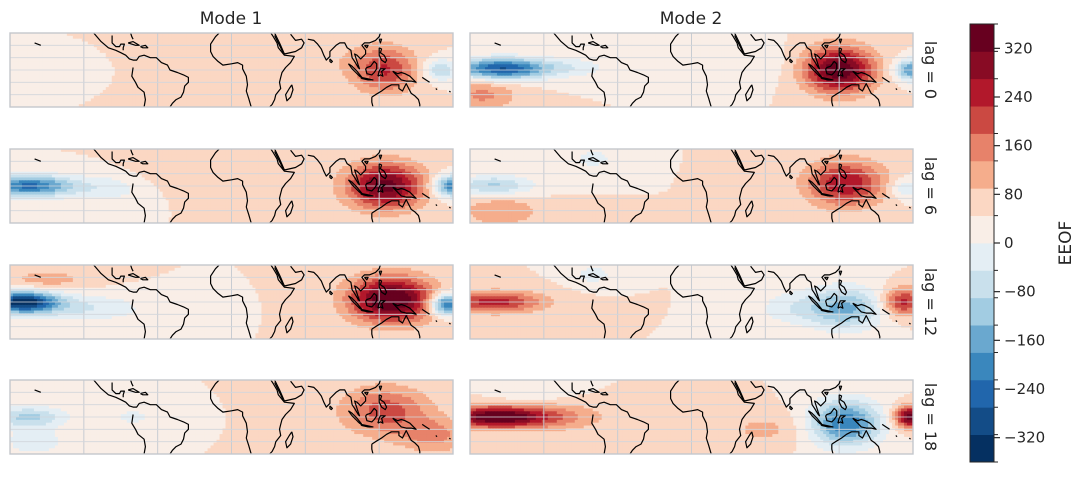  I want to click on row-label-lag-12: lag = 12, so click(930, 302).